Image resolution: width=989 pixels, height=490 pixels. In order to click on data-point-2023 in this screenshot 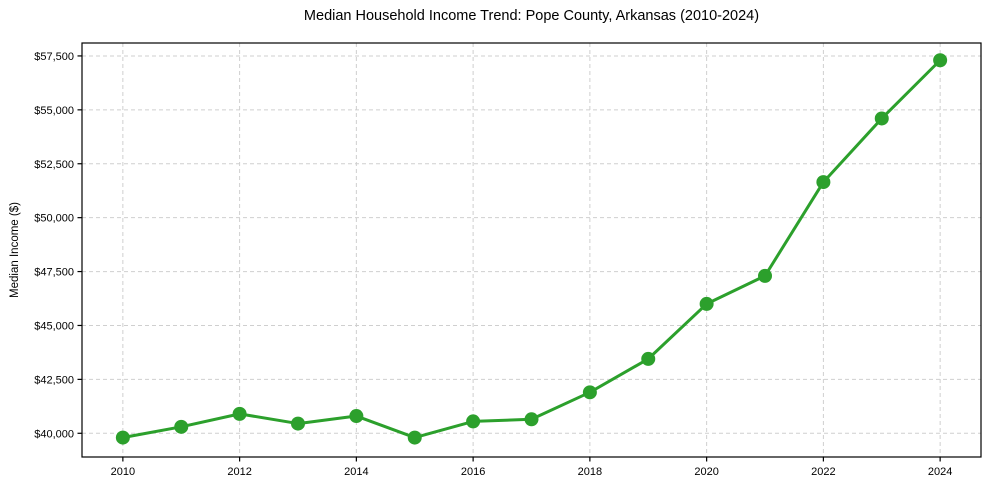, I will do `click(881, 118)`.